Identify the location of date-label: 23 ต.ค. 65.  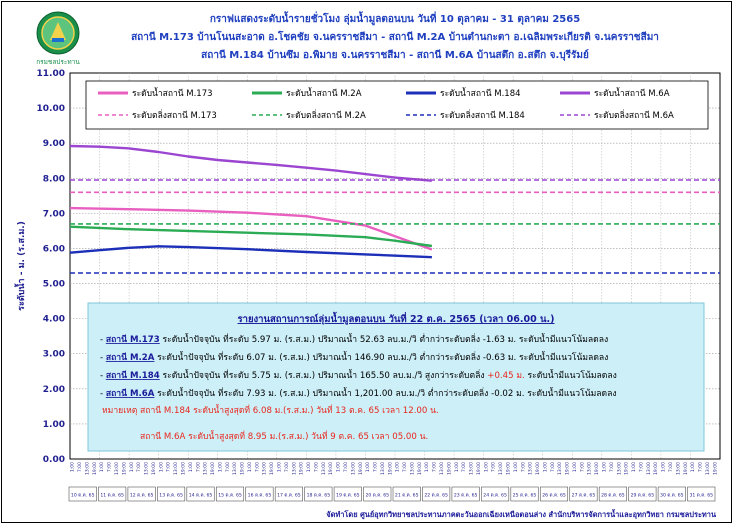
(466, 496).